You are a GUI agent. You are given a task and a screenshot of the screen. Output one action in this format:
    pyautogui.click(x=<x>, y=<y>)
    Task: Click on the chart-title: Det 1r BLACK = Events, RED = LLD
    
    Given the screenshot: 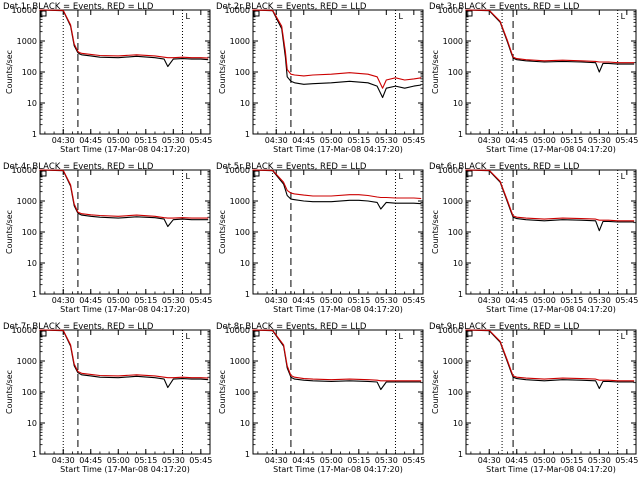 What is the action you would take?
    pyautogui.click(x=78, y=7)
    